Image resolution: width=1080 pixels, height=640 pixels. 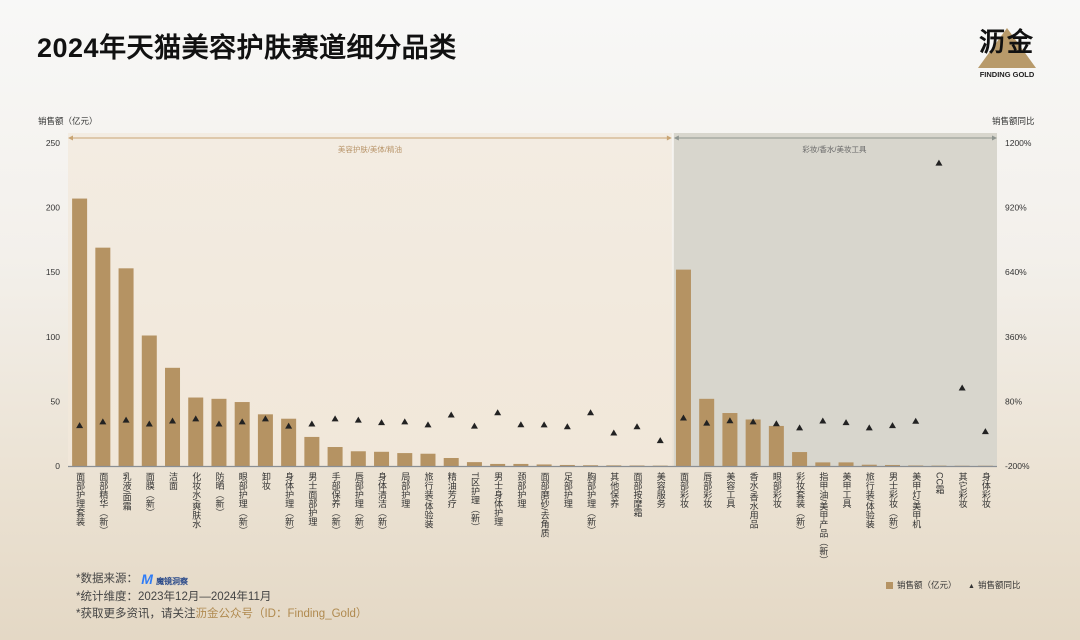 What do you see at coordinates (242, 503) in the screenshot?
I see `x-tick-label: 眼部护理（新）` at bounding box center [242, 503].